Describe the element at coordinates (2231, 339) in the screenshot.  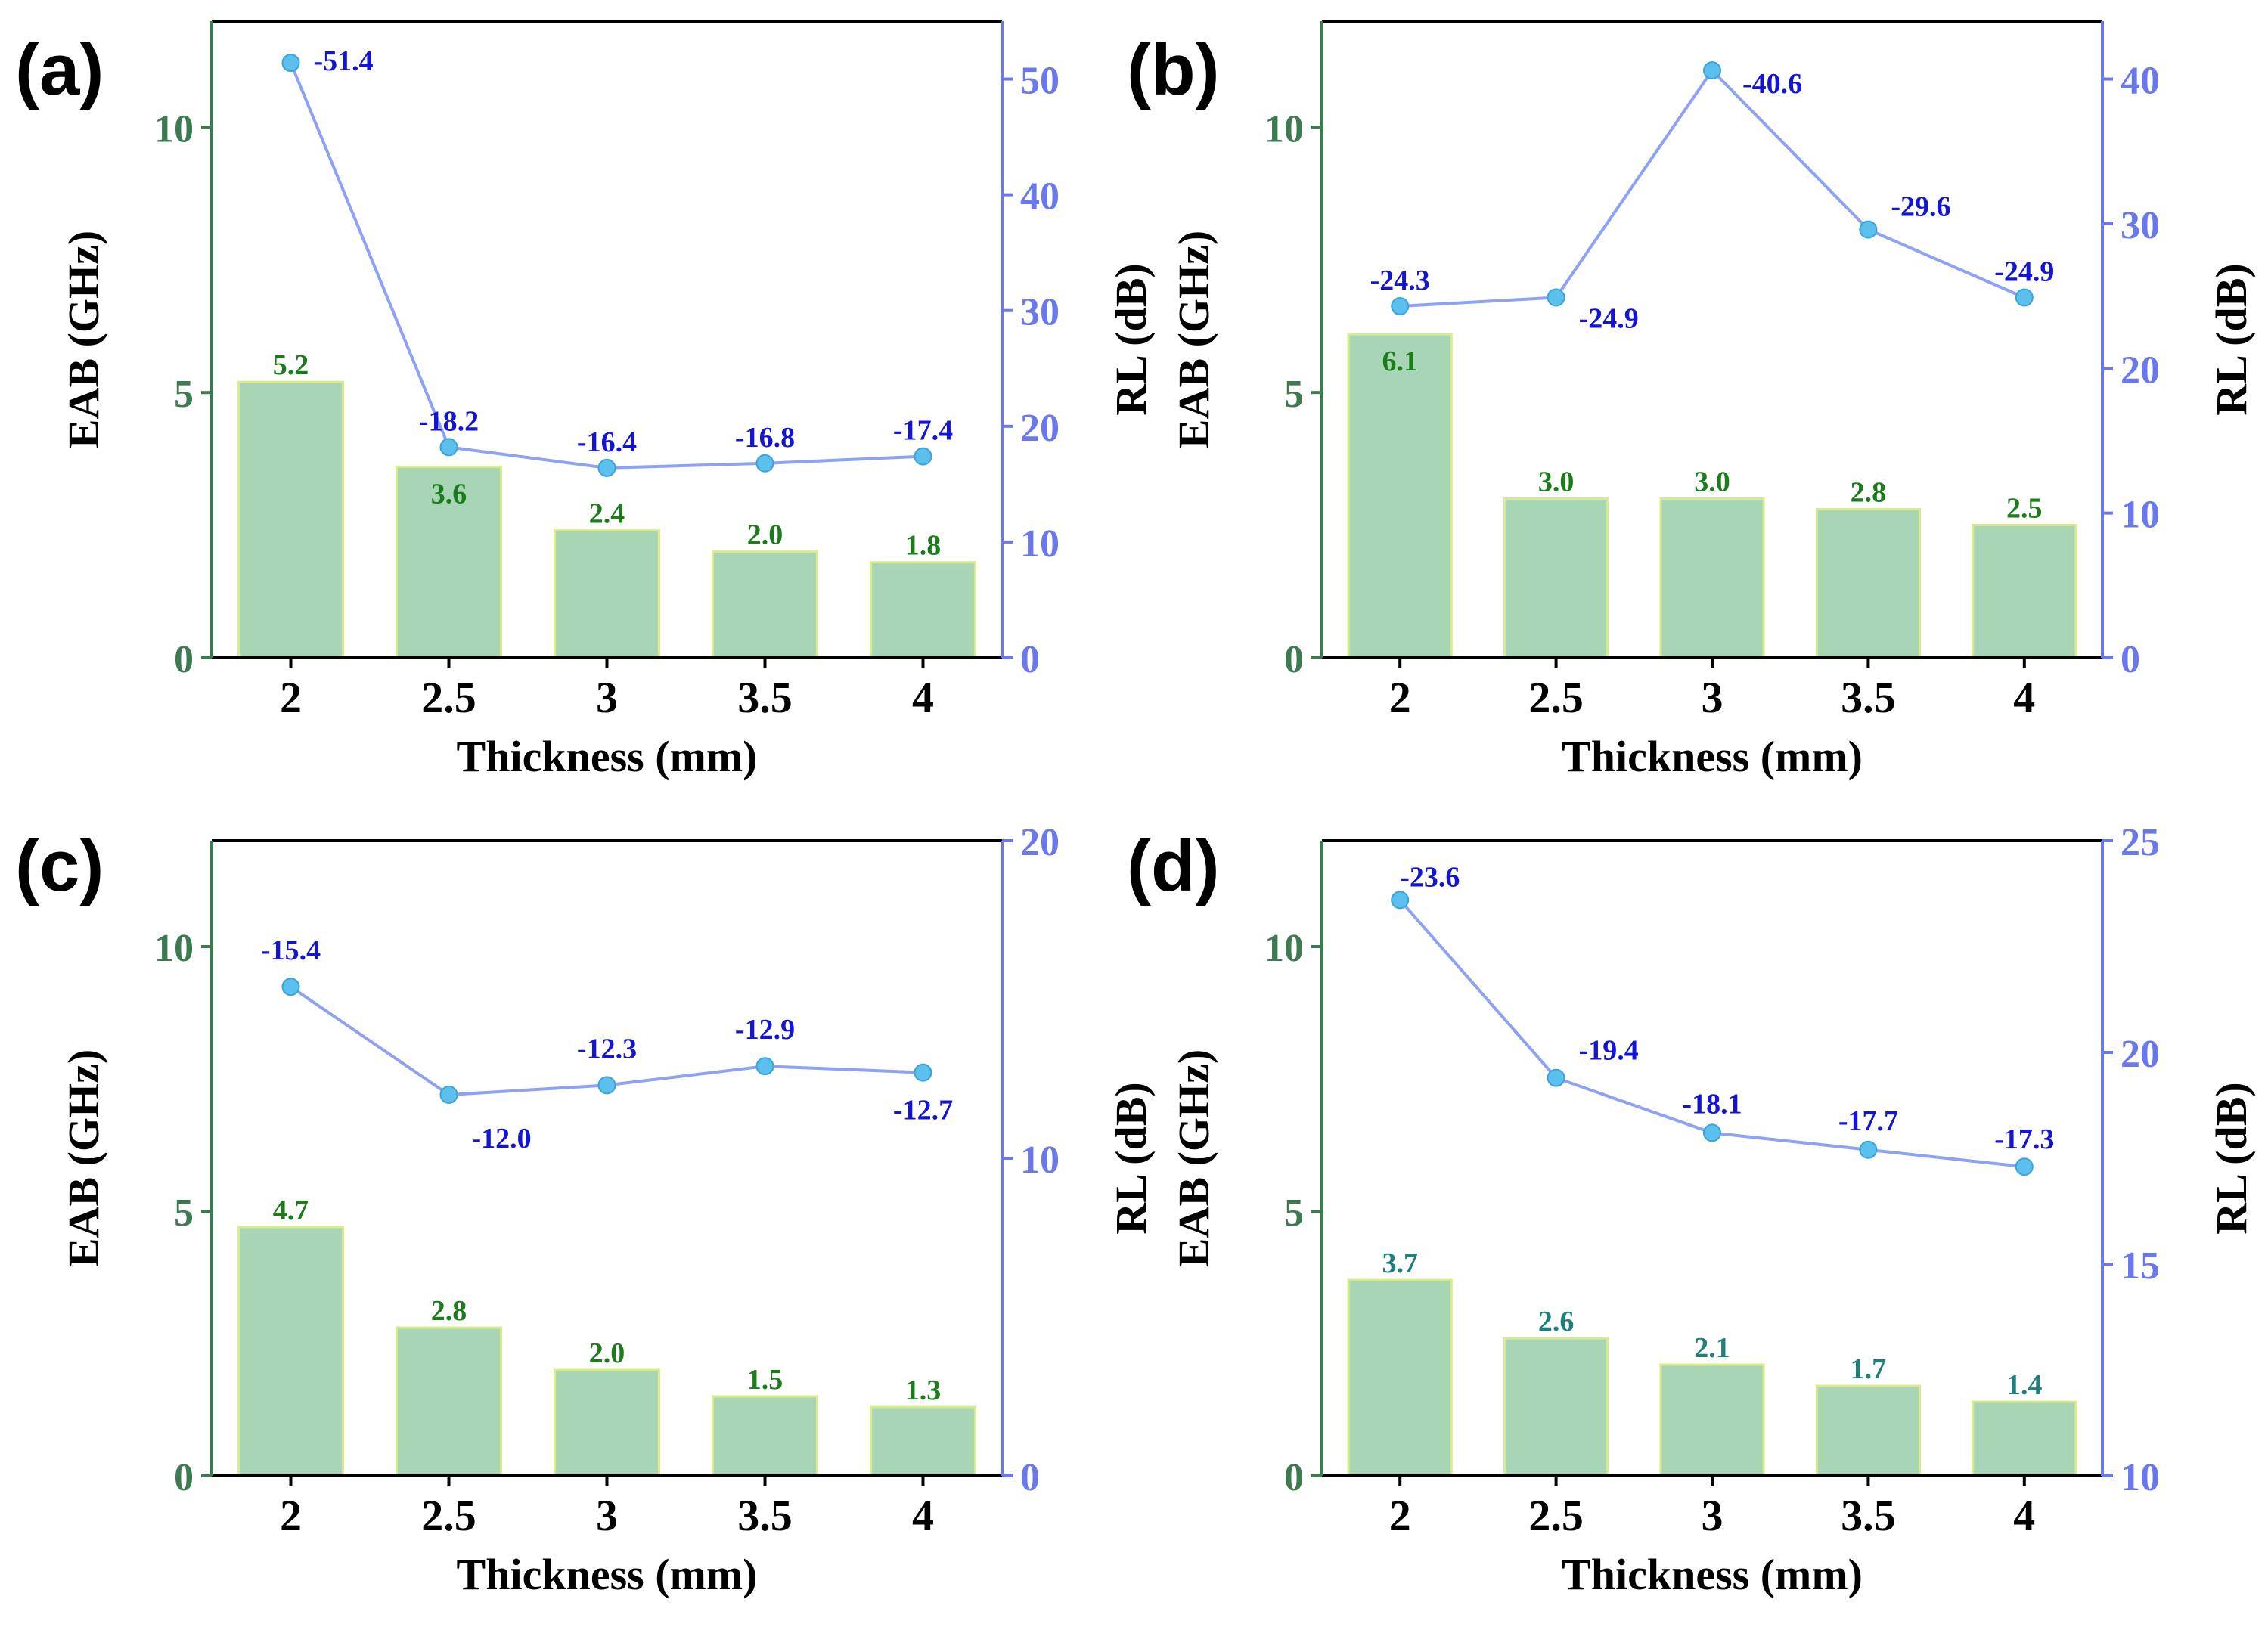
I see `right-axis-title: RL (dB)` at that location.